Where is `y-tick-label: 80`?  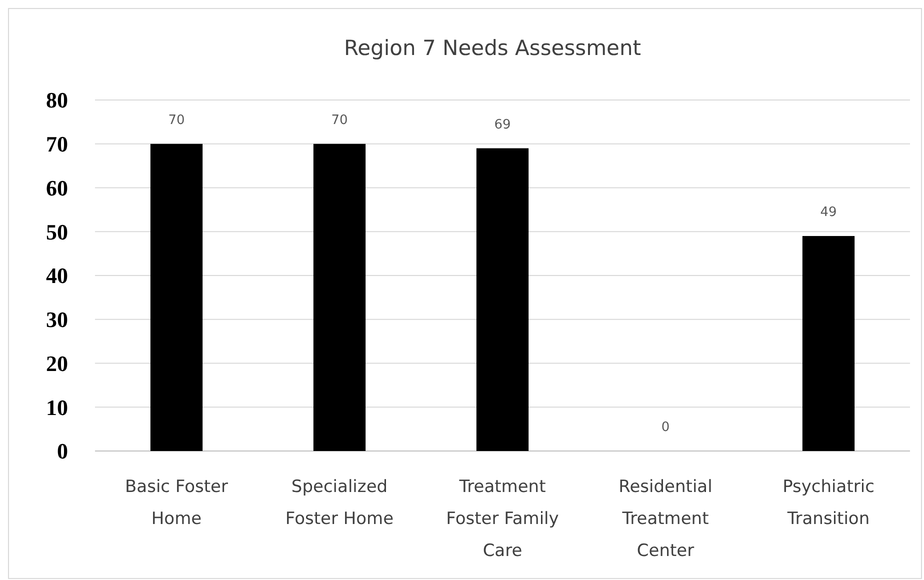
y-tick-label: 80 is located at coordinates (57, 100).